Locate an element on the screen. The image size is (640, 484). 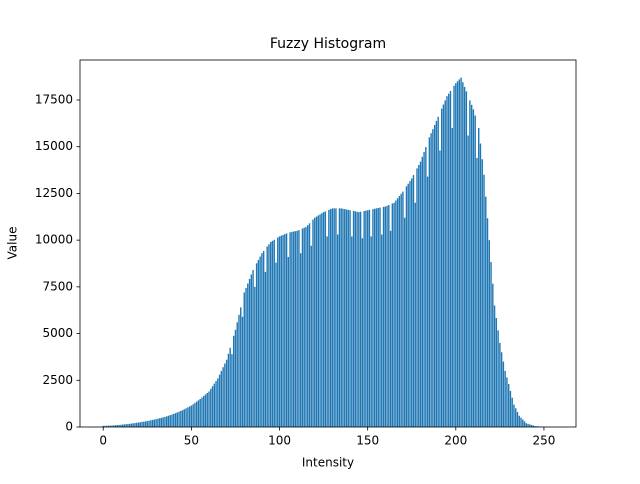
x-axis-label: Intensity is located at coordinates (328, 463).